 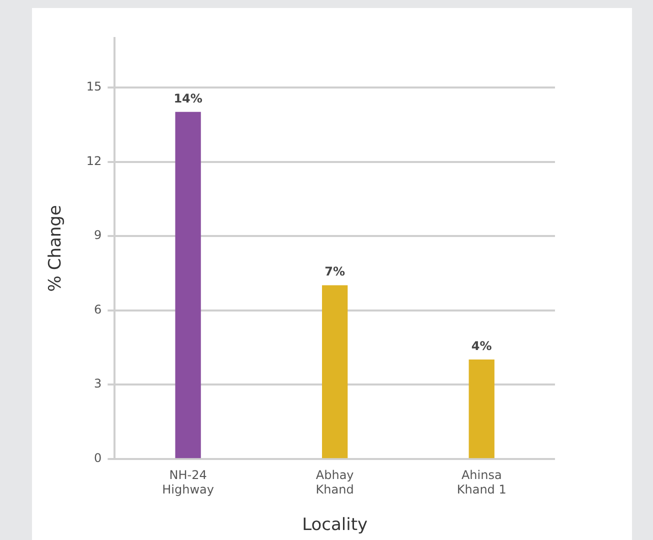 What do you see at coordinates (335, 525) in the screenshot?
I see `x-axis-title: Locality` at bounding box center [335, 525].